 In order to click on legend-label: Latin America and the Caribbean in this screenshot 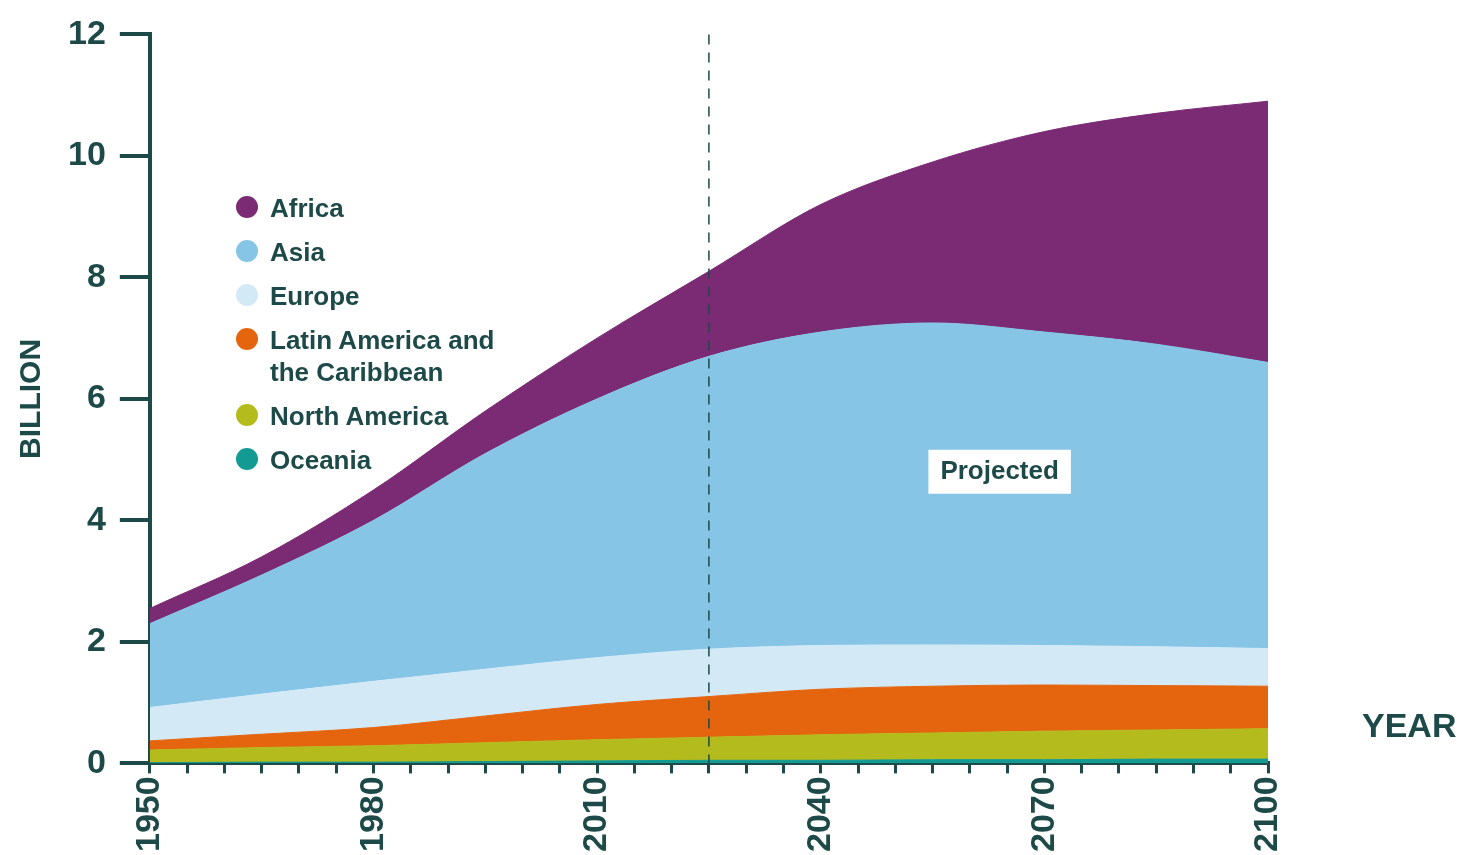, I will do `click(383, 356)`.